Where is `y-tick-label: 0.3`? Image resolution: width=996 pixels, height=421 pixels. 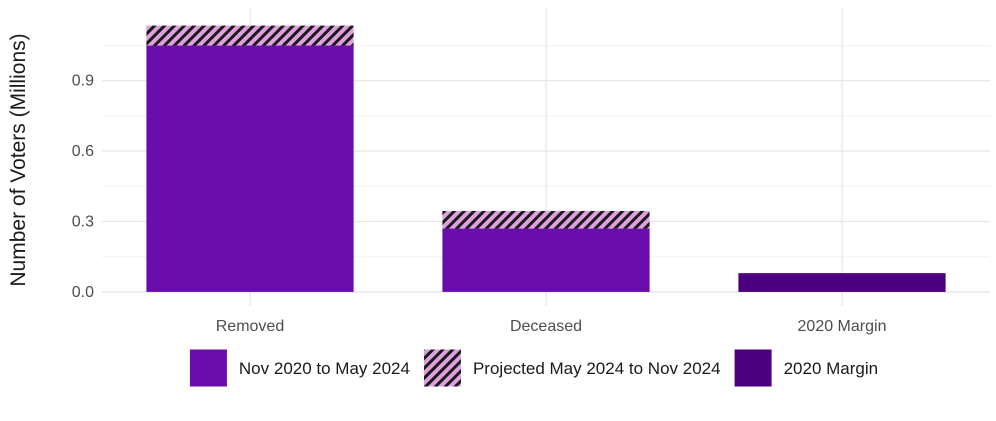
y-tick-label: 0.3 is located at coordinates (83, 222).